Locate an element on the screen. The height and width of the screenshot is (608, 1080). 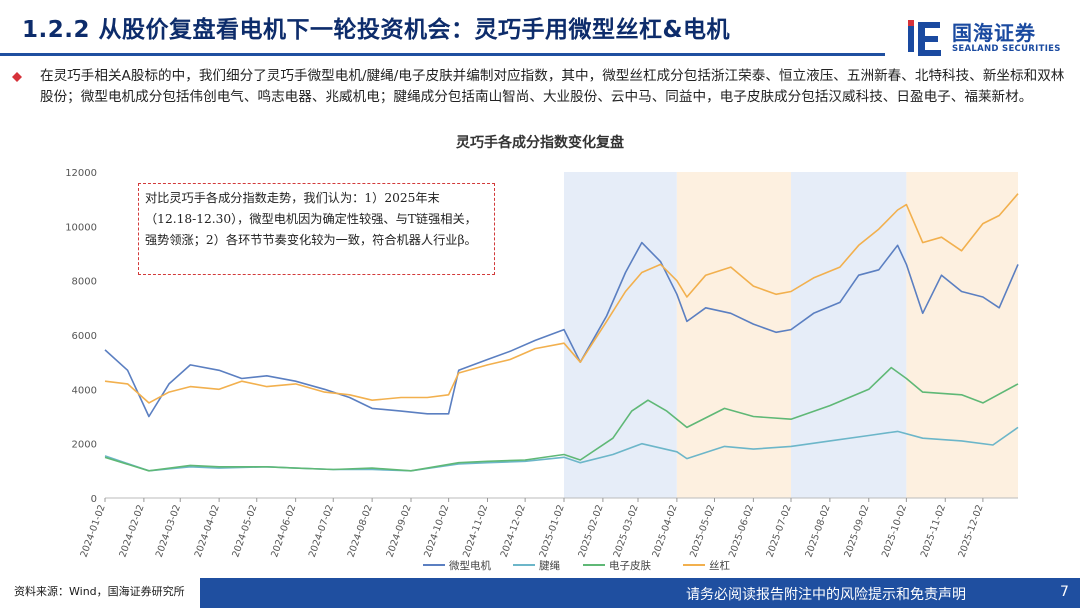
x-tick-label: 2024-05-02 is located at coordinates (244, 531).